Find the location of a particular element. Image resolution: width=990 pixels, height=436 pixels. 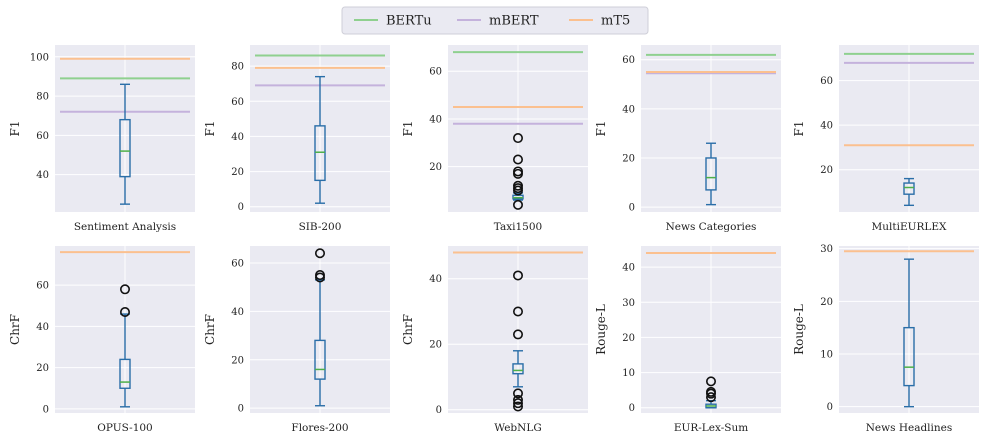

y-tick-label: 100 is located at coordinates (39, 57).